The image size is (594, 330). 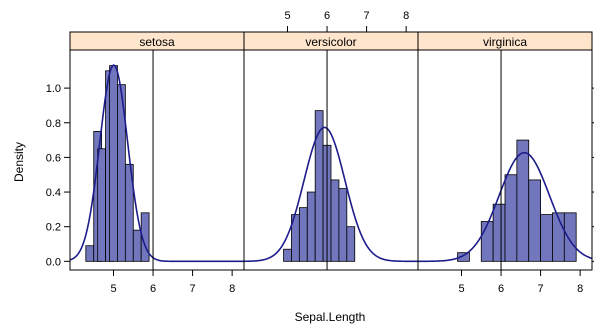 What do you see at coordinates (53, 262) in the screenshot?
I see `y-tick-label: 0.0` at bounding box center [53, 262].